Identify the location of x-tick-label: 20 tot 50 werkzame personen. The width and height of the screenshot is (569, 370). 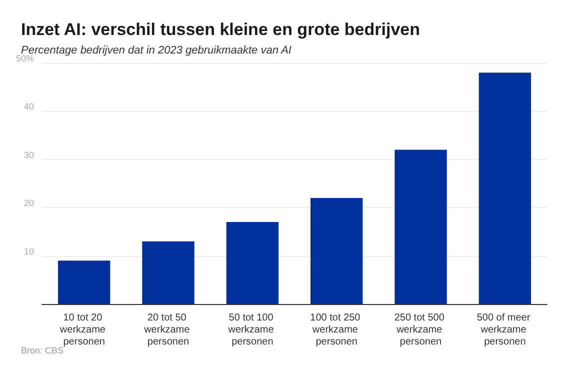
(167, 330).